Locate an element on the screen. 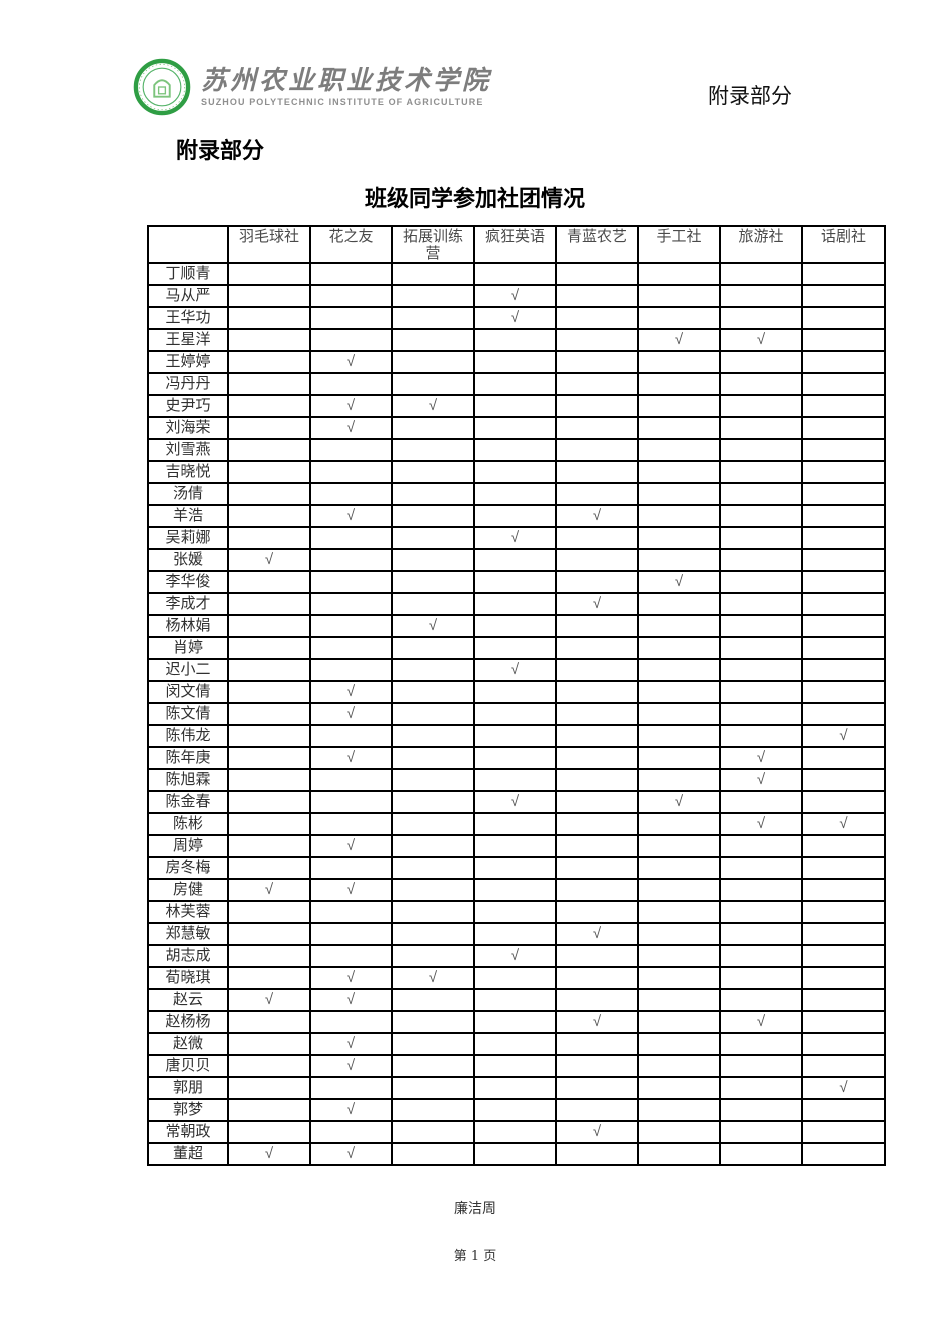  table-row: 房冬梅 is located at coordinates (516, 868).